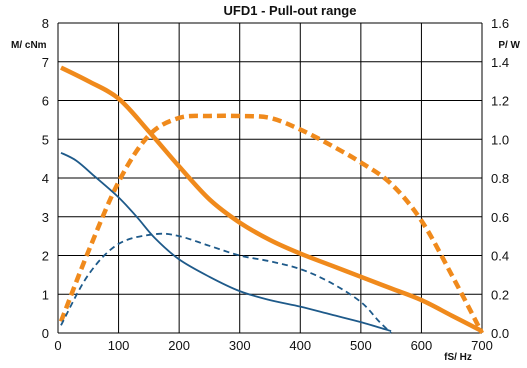 Image resolution: width=527 pixels, height=368 pixels. Describe the element at coordinates (500, 62) in the screenshot. I see `y-right-tick-label: 1.4` at that location.